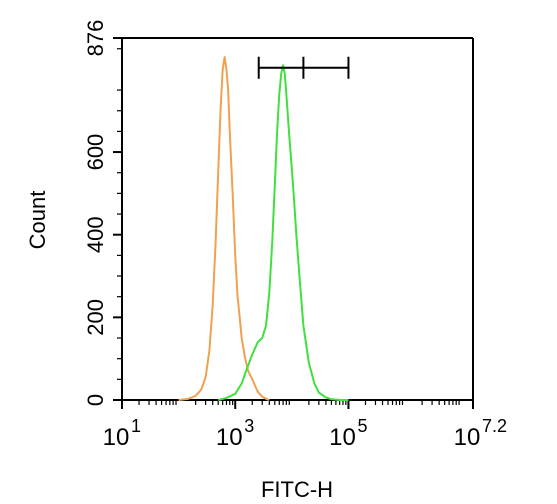 Image resolution: width=557 pixels, height=504 pixels. Describe the element at coordinates (249, 426) in the screenshot. I see `x-tick-exponent: 3` at that location.